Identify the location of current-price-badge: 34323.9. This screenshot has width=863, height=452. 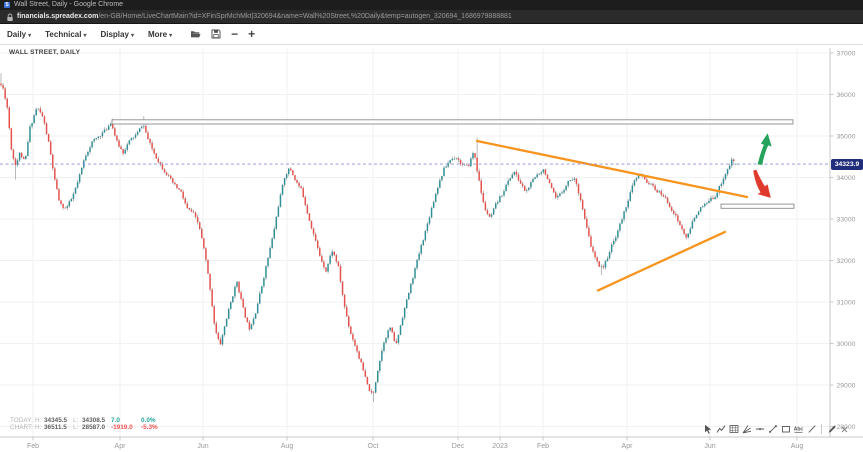
(847, 164).